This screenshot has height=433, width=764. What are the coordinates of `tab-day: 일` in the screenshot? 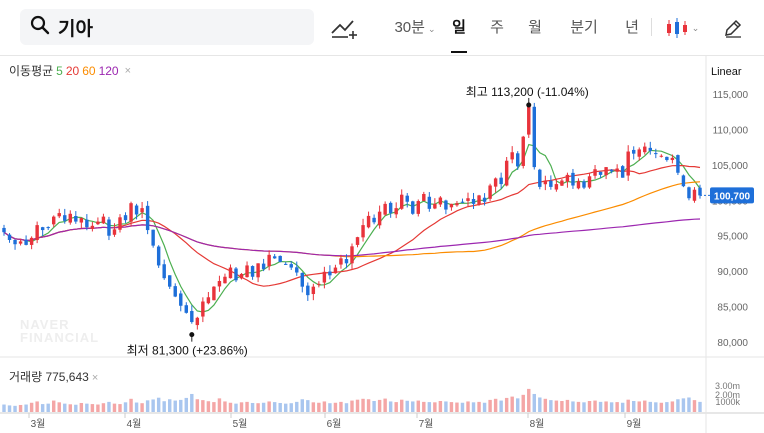 It's located at (459, 27).